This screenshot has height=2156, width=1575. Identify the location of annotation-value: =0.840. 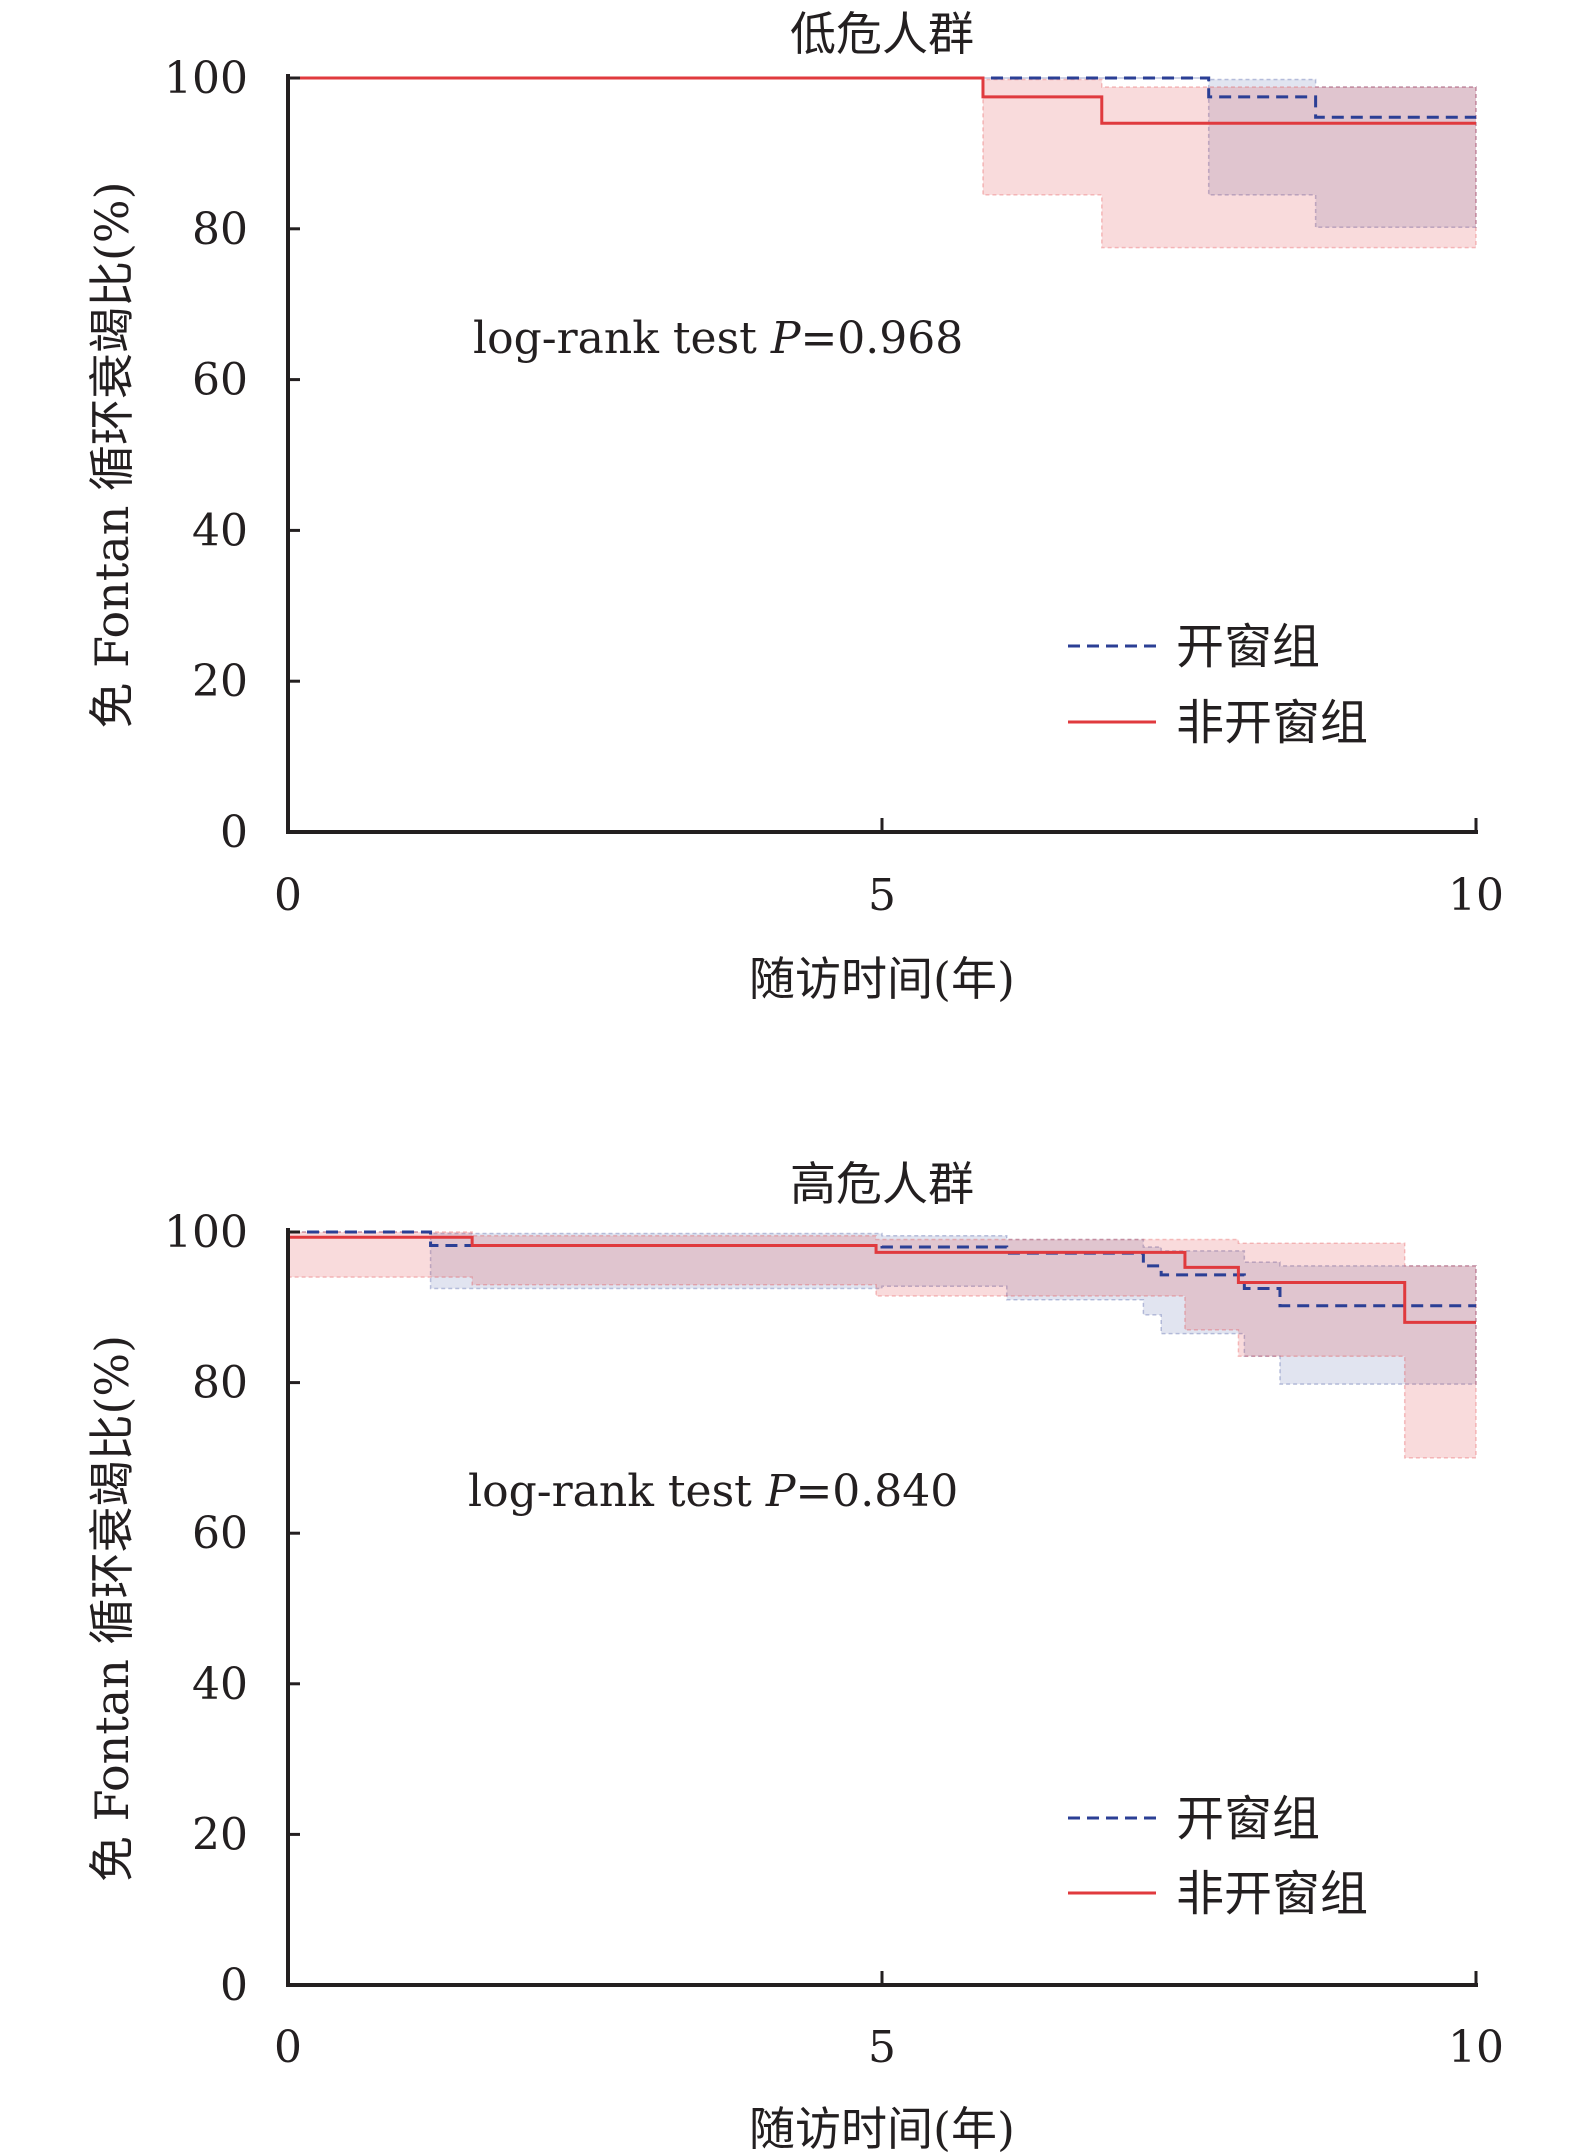
(876, 1491).